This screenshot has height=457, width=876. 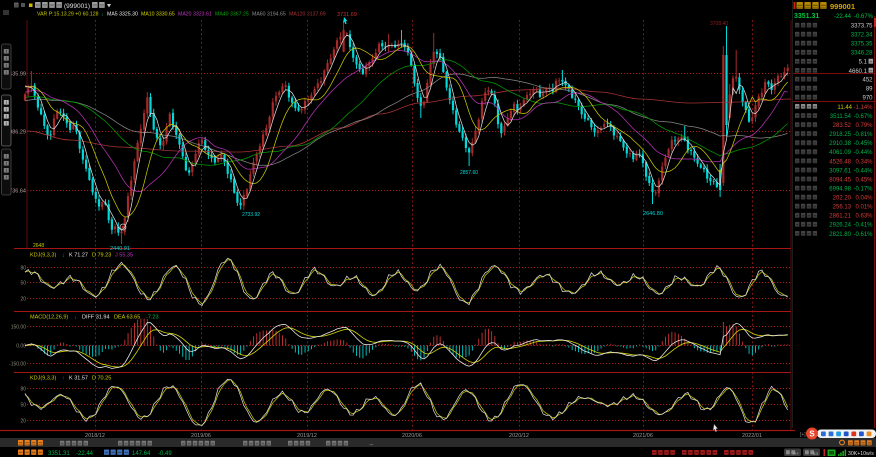 I want to click on svg-text: 256.13, so click(x=842, y=208).